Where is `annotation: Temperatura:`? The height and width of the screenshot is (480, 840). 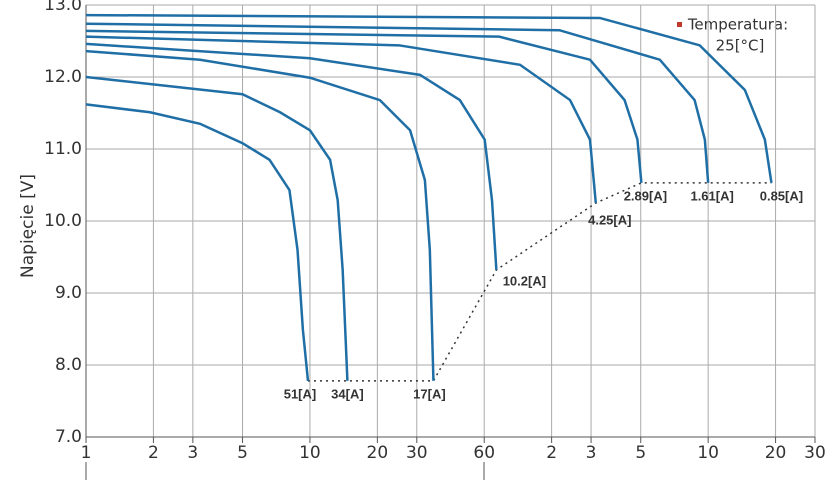 annotation: Temperatura: is located at coordinates (737, 25).